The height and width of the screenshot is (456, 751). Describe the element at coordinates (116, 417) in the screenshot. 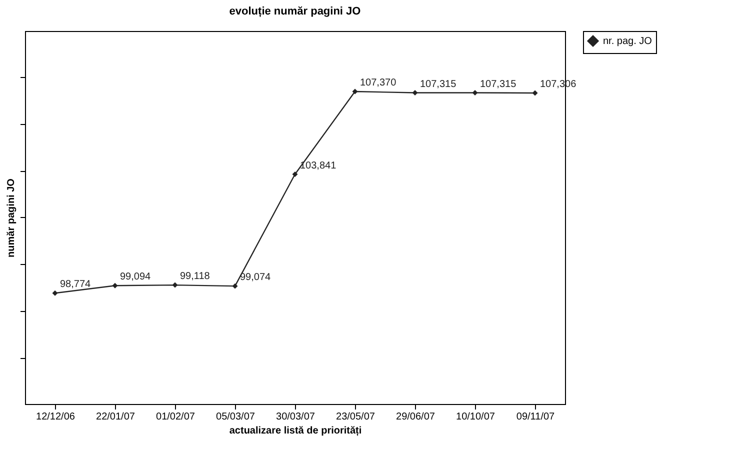

I see `x-tick-label: 22/01/07` at that location.